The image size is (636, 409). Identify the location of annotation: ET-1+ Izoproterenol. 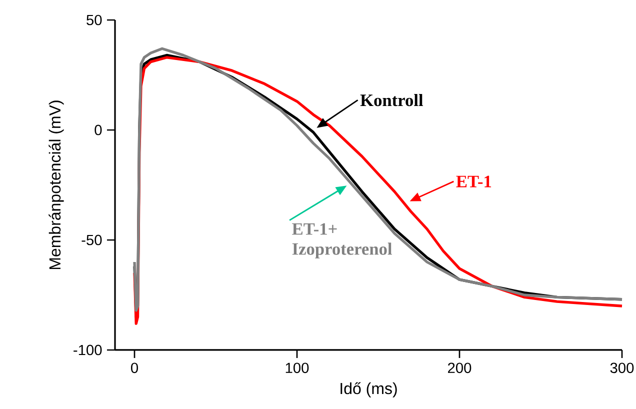
(342, 240).